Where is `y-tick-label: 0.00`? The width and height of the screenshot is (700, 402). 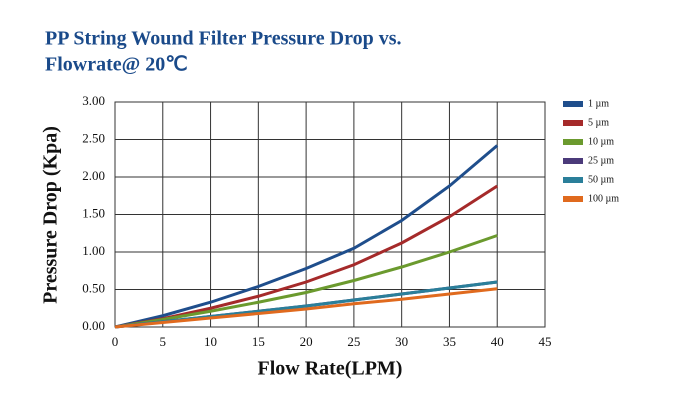
y-tick-label: 0.00 is located at coordinates (93, 325).